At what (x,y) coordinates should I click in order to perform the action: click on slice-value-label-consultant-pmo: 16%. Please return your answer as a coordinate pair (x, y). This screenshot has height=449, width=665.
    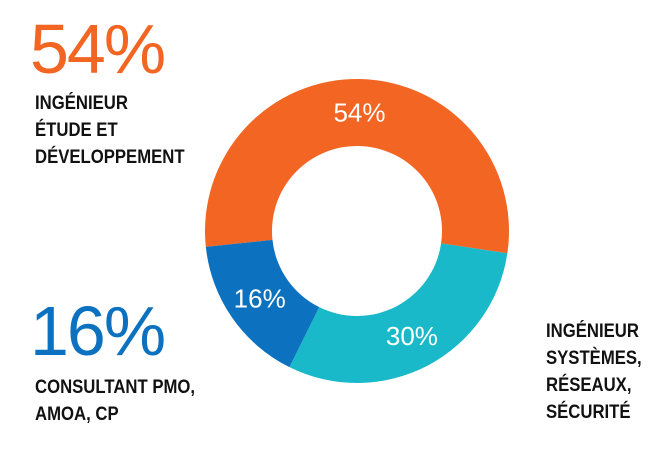
    Looking at the image, I should click on (260, 299).